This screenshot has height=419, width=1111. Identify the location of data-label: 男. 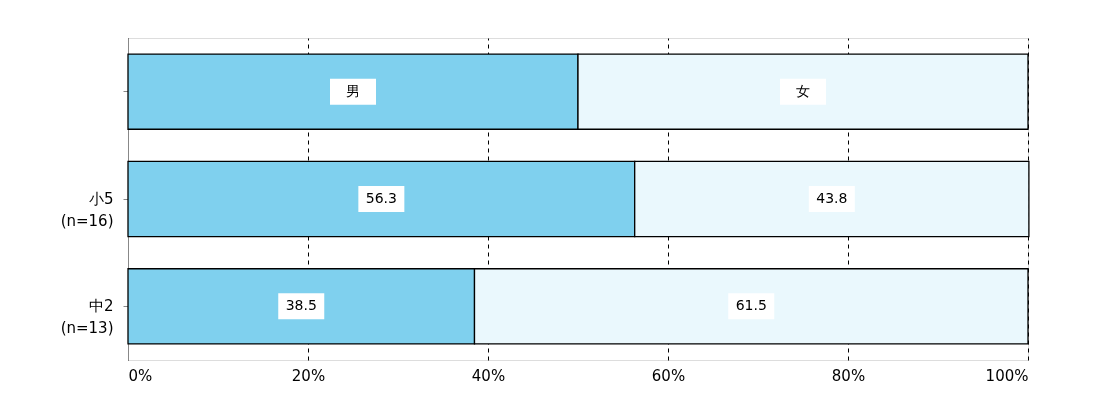
(353, 90).